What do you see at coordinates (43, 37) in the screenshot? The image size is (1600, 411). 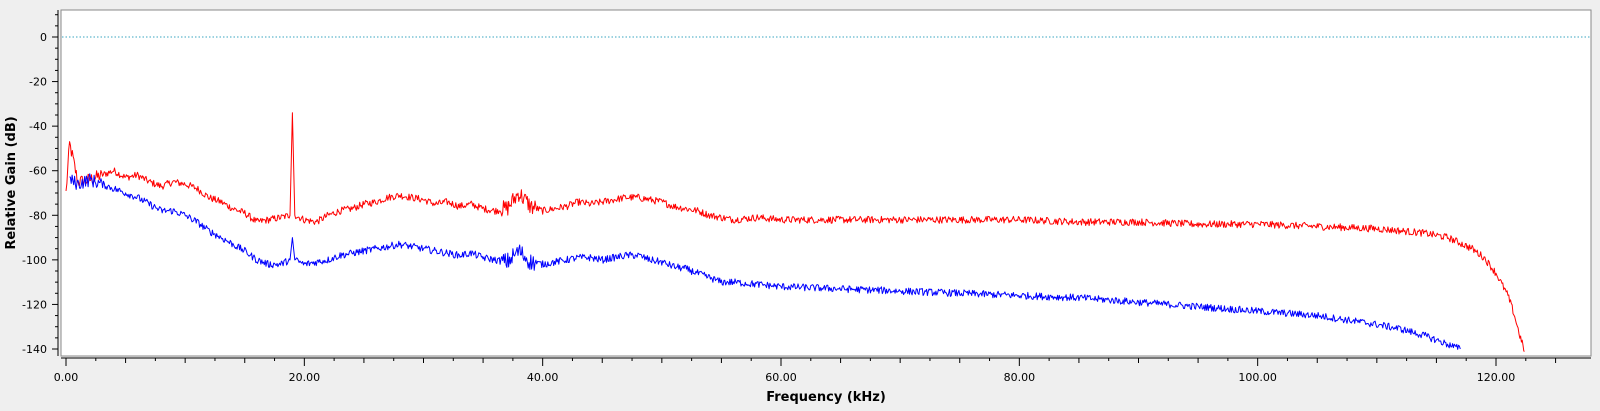 I see `y-tick-label: 0` at bounding box center [43, 37].